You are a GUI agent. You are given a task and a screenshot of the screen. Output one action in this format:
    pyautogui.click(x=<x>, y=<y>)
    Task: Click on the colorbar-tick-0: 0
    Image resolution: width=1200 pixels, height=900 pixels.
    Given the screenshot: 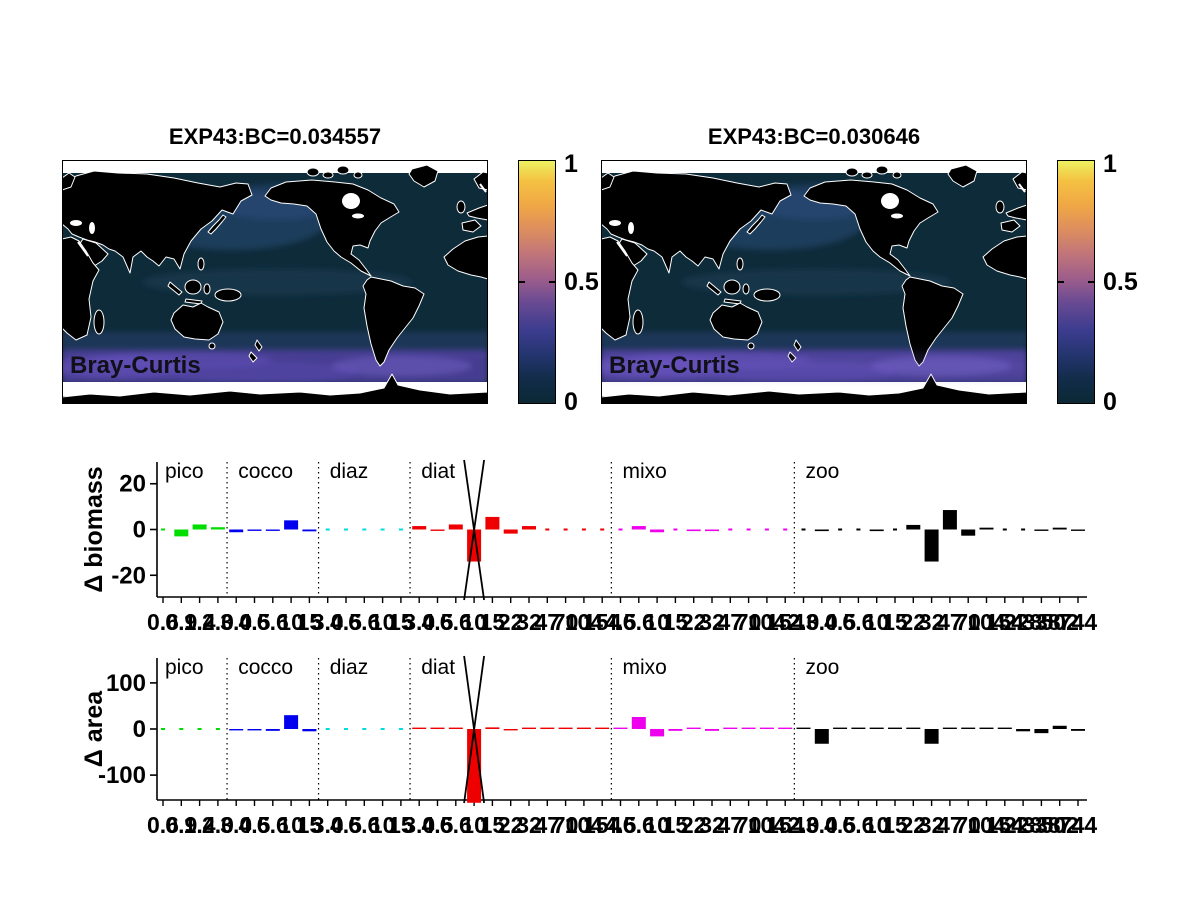 What is the action you would take?
    pyautogui.click(x=571, y=402)
    